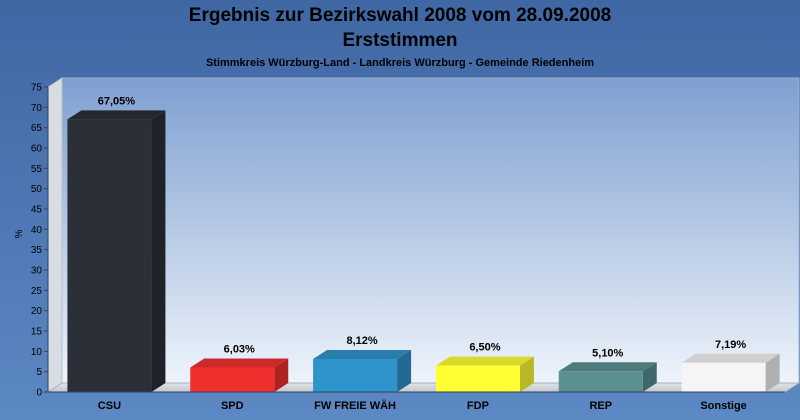  I want to click on y-tick-label: 55, so click(37, 169).